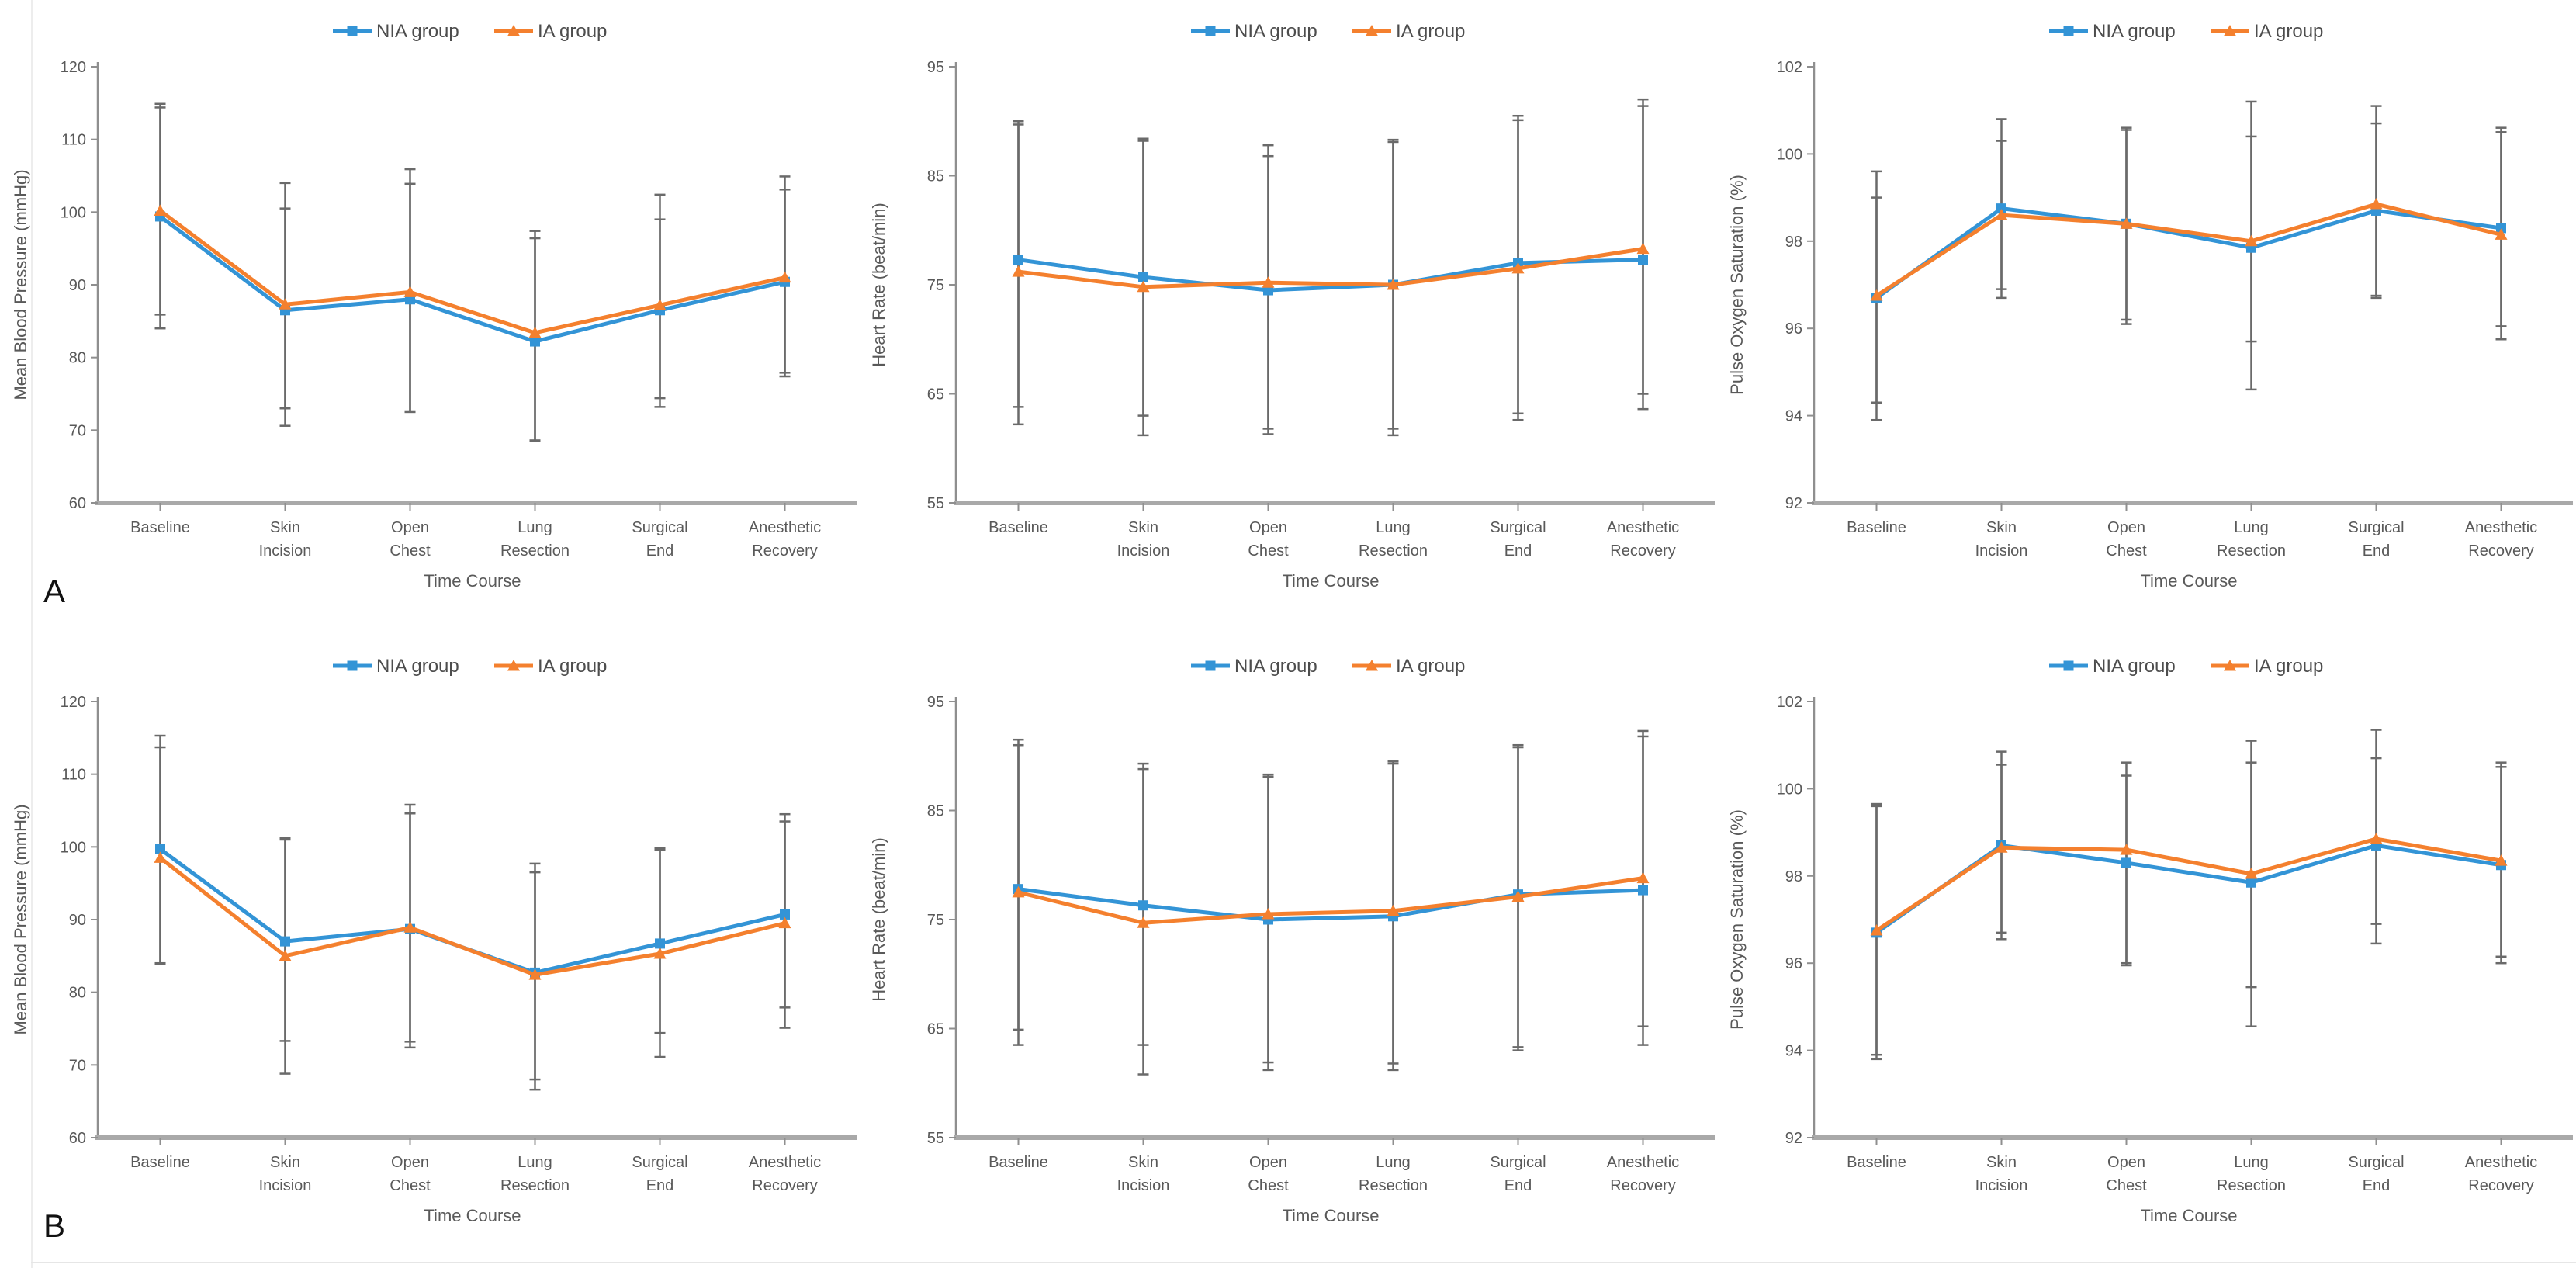 Image resolution: width=2576 pixels, height=1268 pixels. What do you see at coordinates (32, 634) in the screenshot?
I see `figure-left-border` at bounding box center [32, 634].